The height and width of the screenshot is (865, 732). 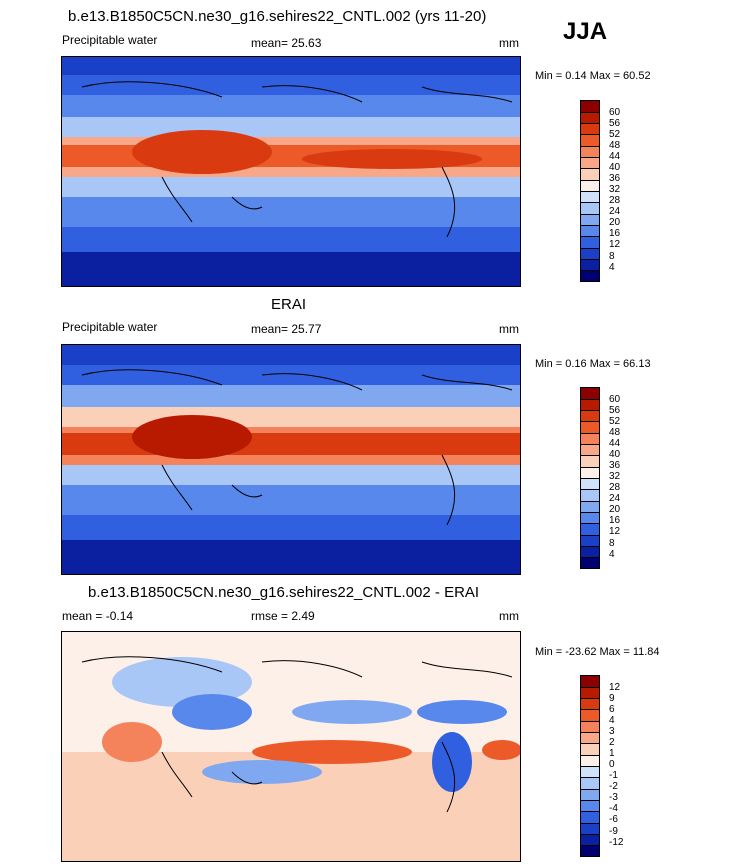 I want to click on panel-2-title: ERAI, so click(x=289, y=304).